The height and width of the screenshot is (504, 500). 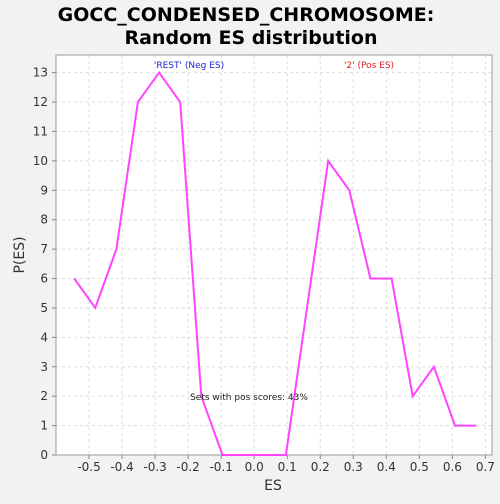 I want to click on x-tick-label: 0.2, so click(x=320, y=467).